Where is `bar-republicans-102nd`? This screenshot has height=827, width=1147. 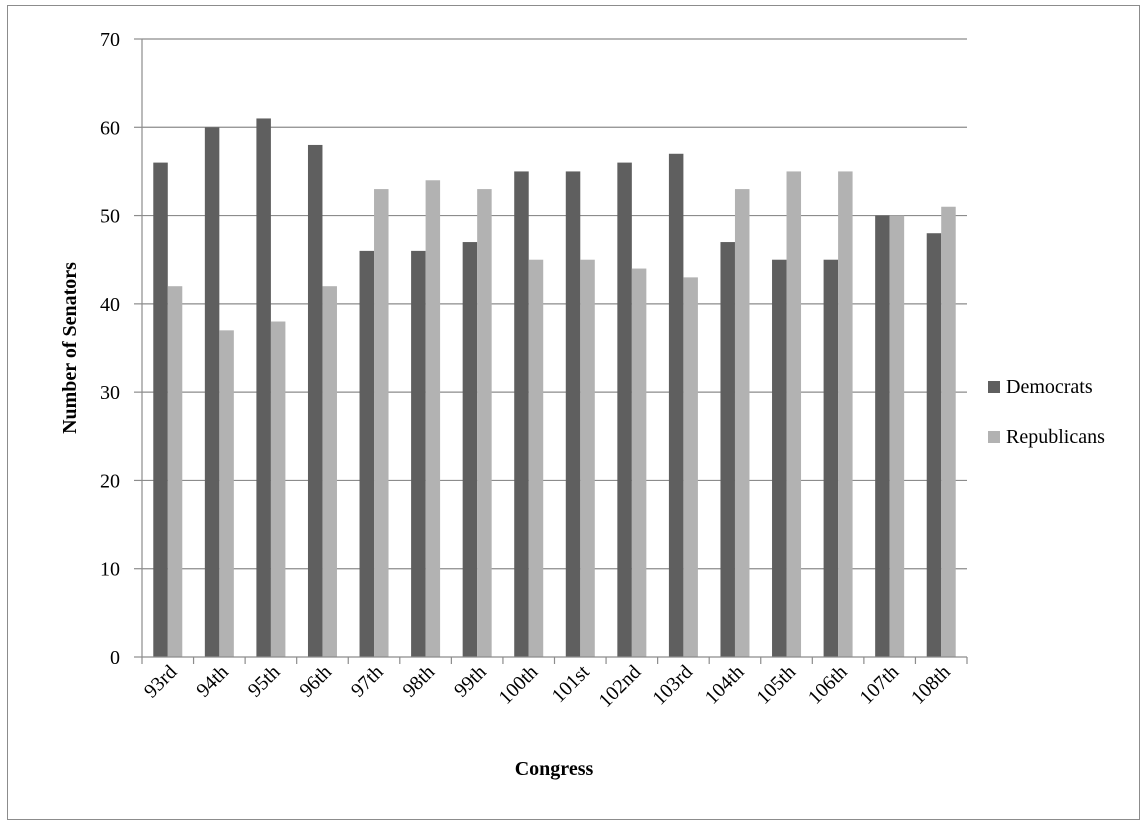
bar-republicans-102nd is located at coordinates (639, 462).